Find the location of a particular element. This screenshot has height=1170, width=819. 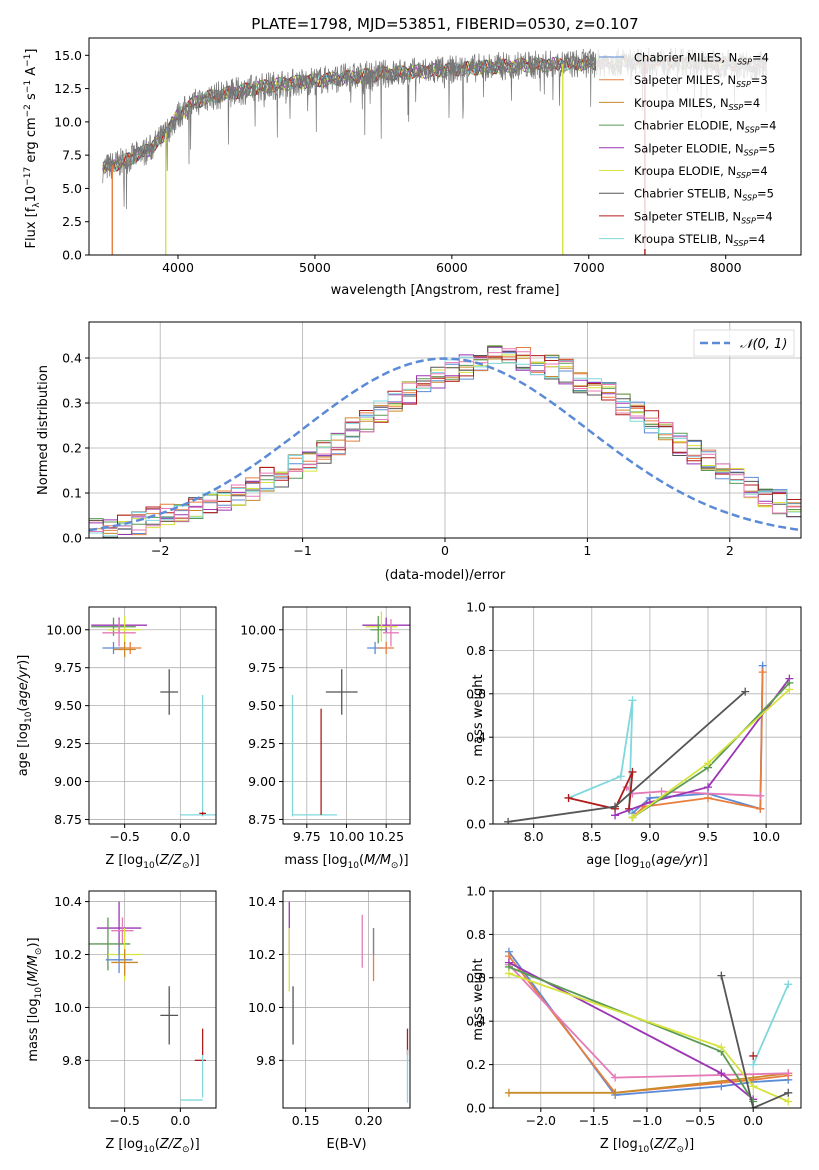

y-tick-label: 0.0 is located at coordinates (72, 255).